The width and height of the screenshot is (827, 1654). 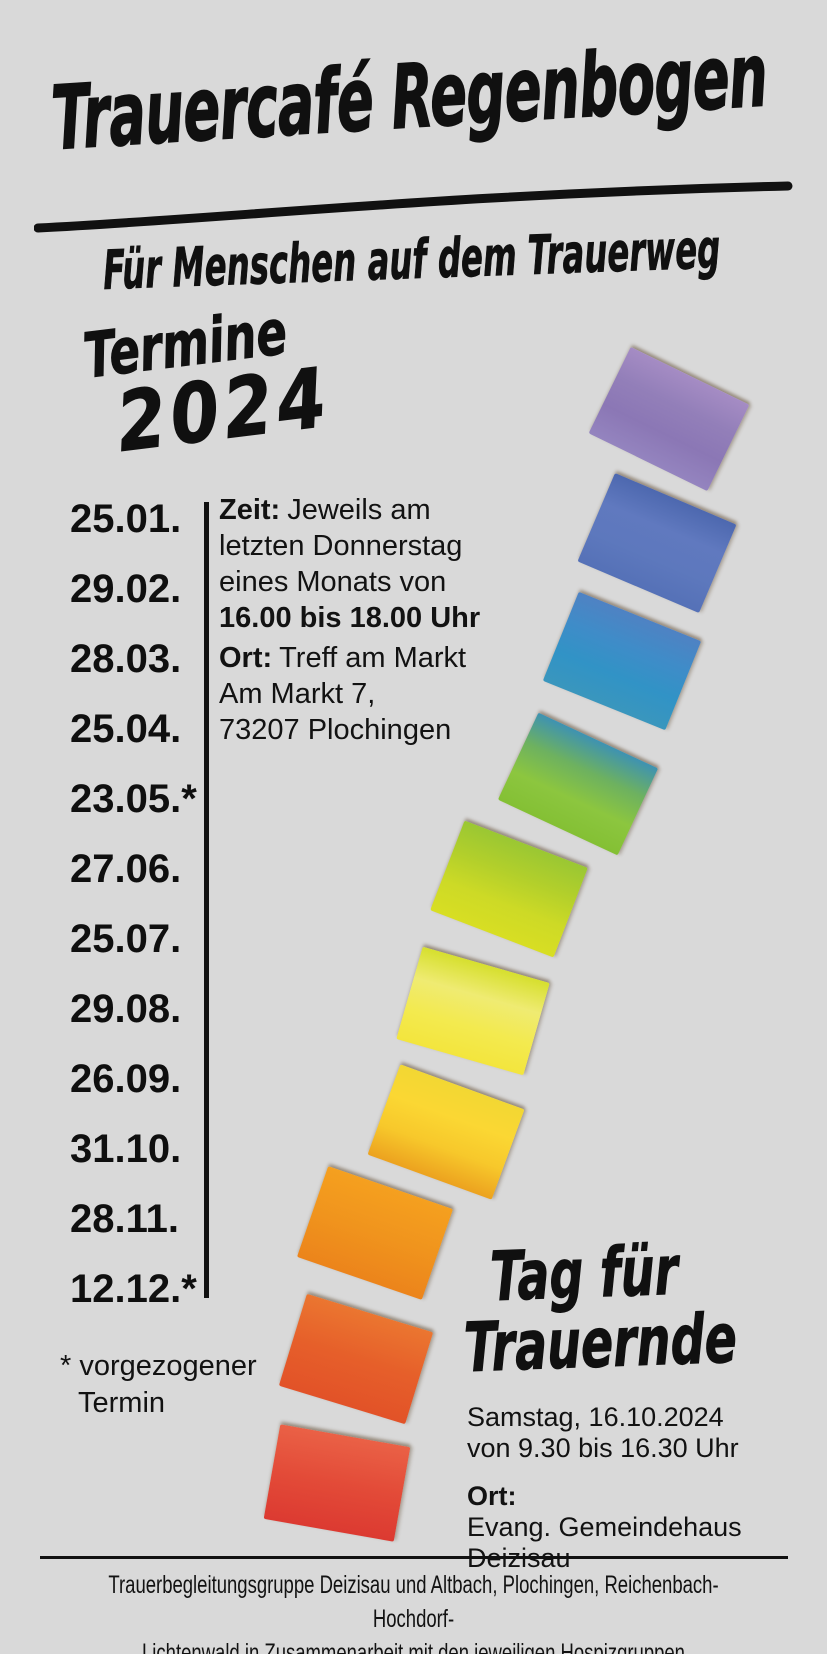 I want to click on page-title: Trauercafé Regenbogen, so click(x=409, y=97).